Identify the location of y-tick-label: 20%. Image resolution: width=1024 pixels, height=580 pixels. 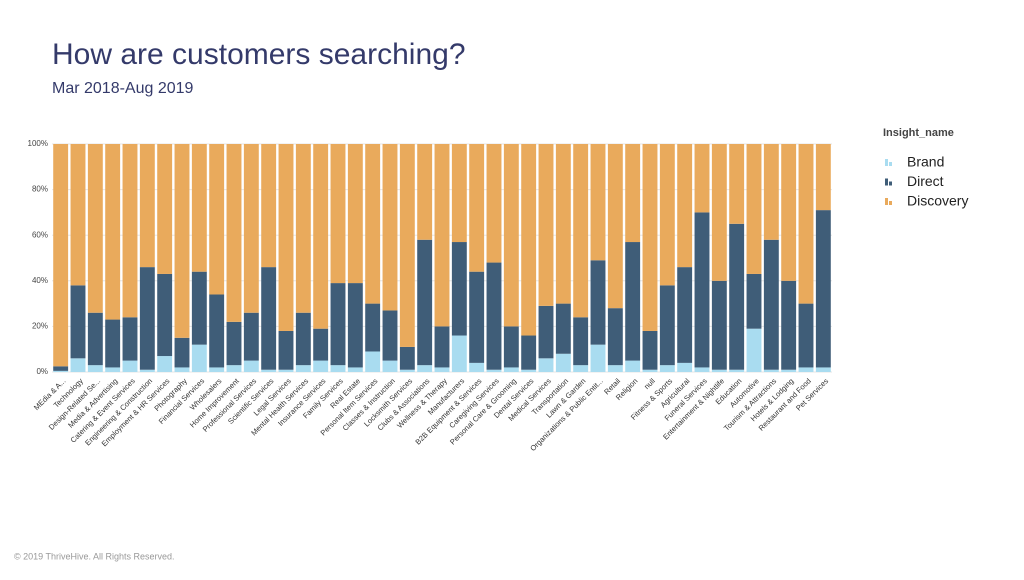
(40, 326).